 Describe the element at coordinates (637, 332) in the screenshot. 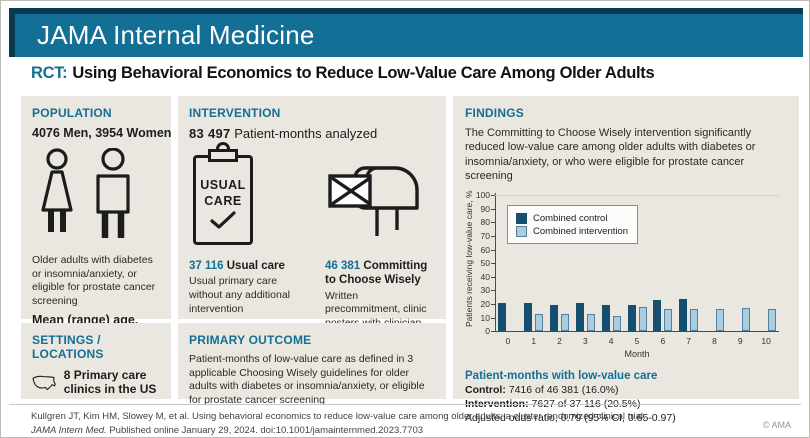

I see `x-axis-line` at that location.